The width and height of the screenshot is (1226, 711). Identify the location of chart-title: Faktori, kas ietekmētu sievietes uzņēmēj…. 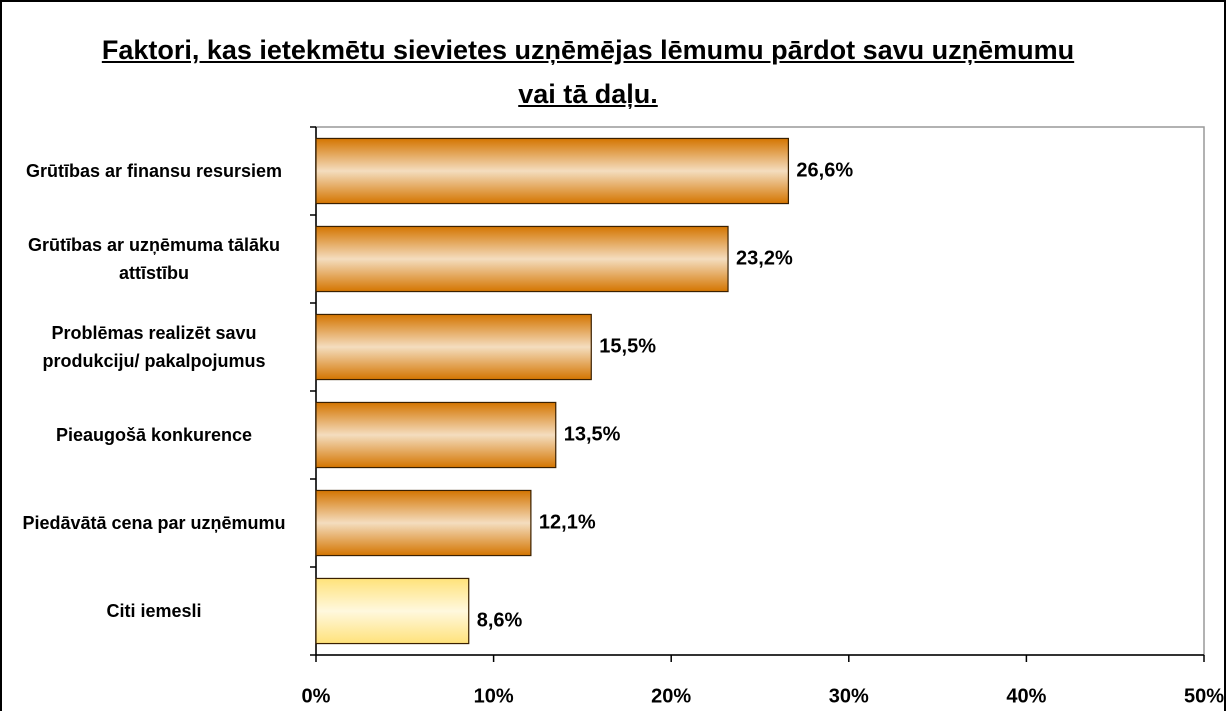
(588, 72).